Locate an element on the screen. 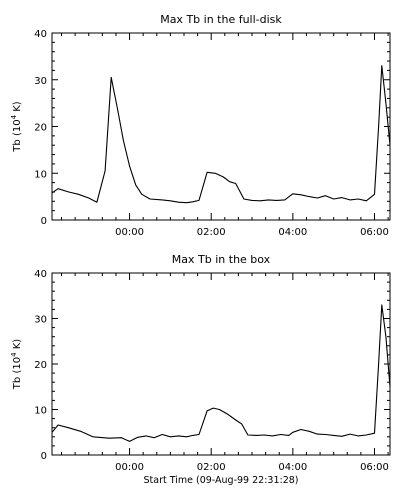 The image size is (400, 500). panel-2-xtick-label: 06:00 is located at coordinates (374, 467).